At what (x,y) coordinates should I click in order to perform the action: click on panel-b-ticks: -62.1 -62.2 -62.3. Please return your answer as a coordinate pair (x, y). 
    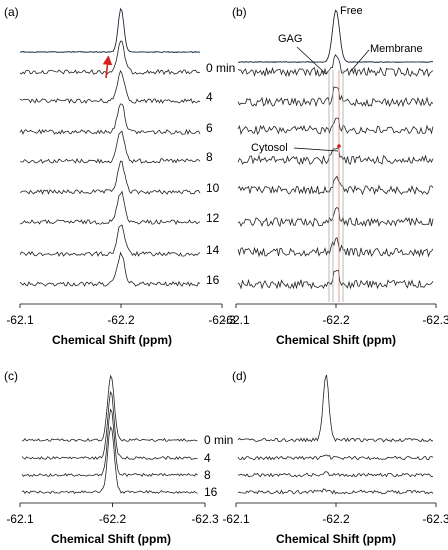
    Looking at the image, I should click on (335, 315).